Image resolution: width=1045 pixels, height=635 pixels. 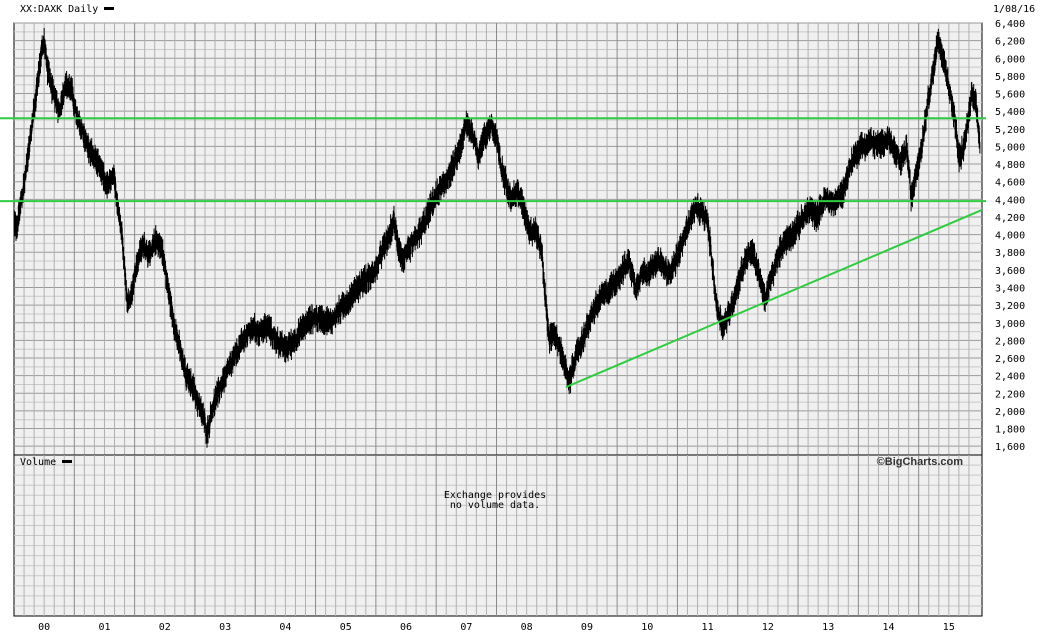 I want to click on y-tick-label: 3,200, so click(x=1010, y=306).